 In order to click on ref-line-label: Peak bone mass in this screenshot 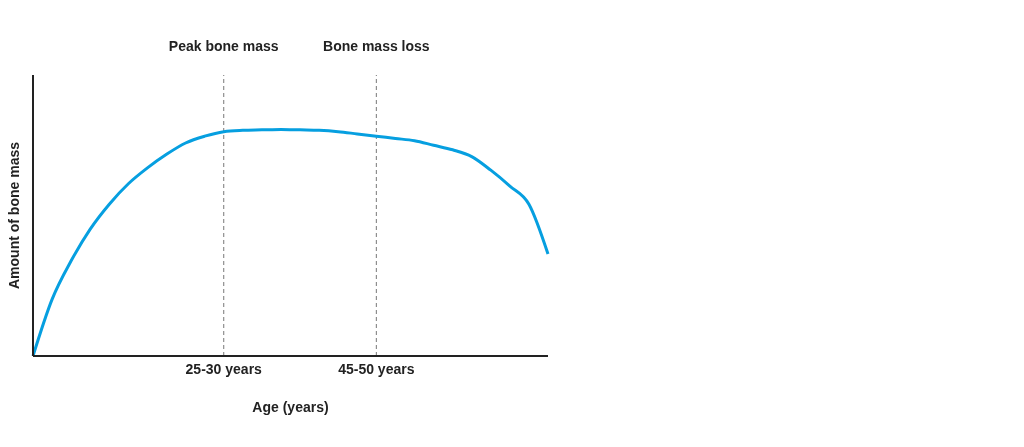, I will do `click(223, 46)`.